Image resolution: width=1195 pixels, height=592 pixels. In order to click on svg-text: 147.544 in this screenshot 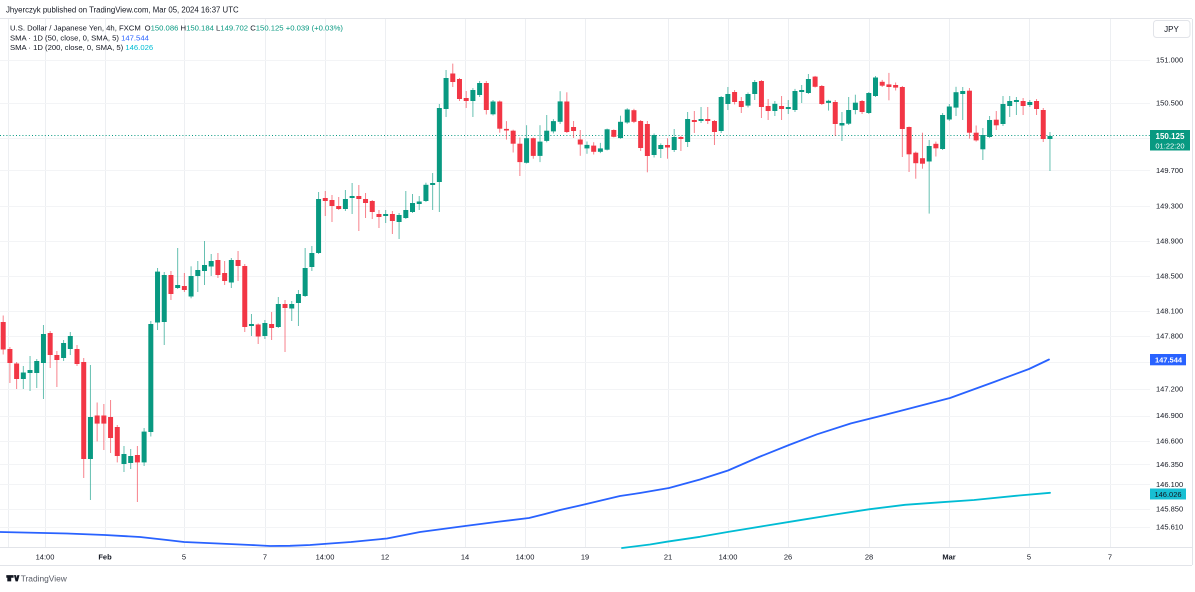, I will do `click(1169, 360)`.